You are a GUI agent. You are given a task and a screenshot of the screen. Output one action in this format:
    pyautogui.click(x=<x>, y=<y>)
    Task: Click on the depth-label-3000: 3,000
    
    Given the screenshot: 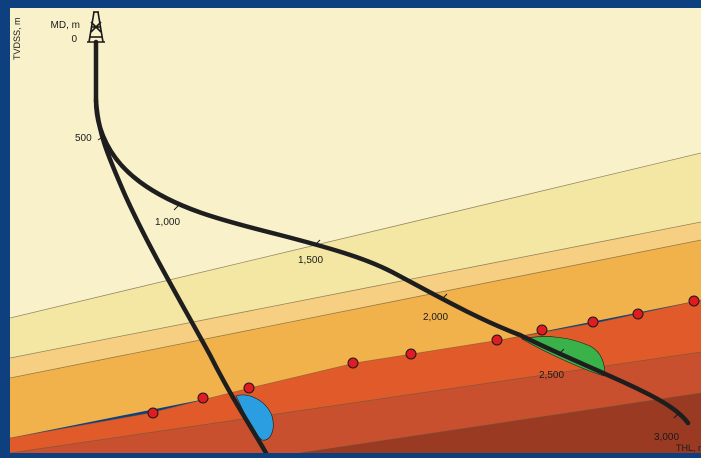 What is the action you would take?
    pyautogui.click(x=666, y=437)
    